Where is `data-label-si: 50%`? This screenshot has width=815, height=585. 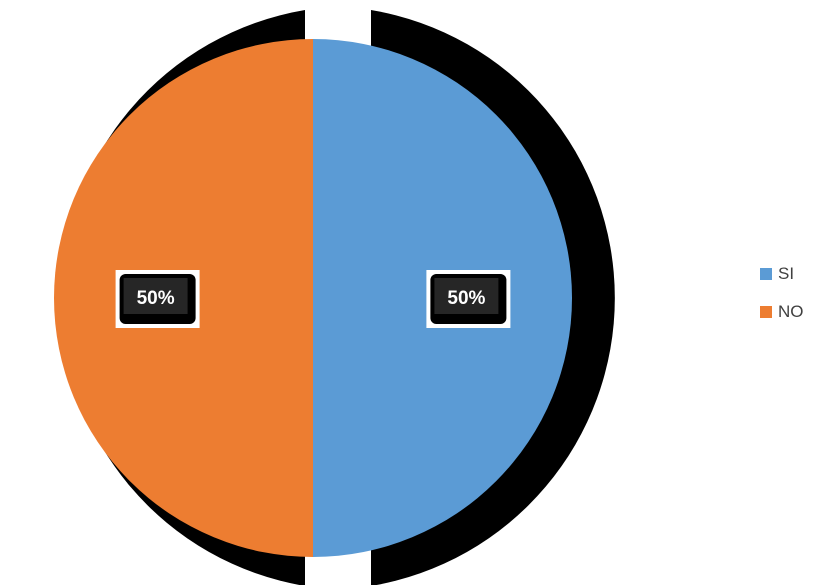 data-label-si: 50% is located at coordinates (468, 299).